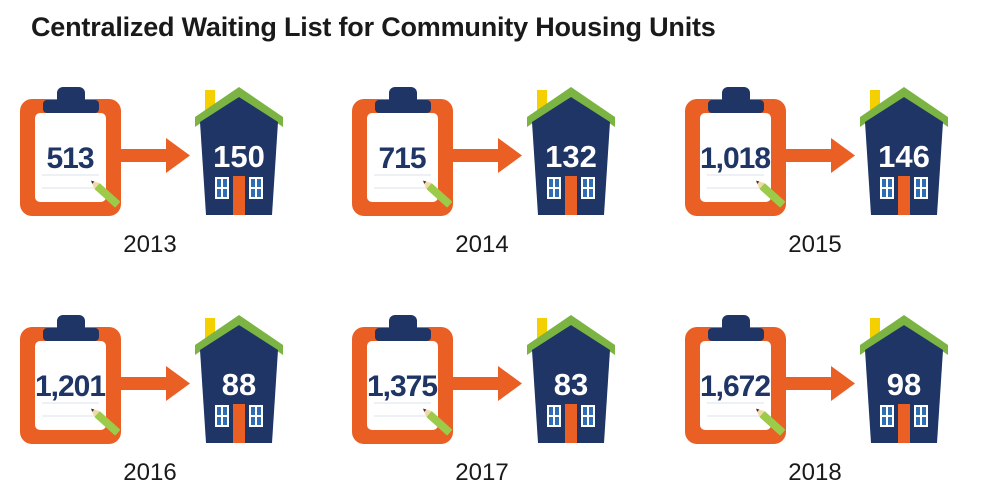  What do you see at coordinates (239, 384) in the screenshot?
I see `housing-units-value: 88` at bounding box center [239, 384].